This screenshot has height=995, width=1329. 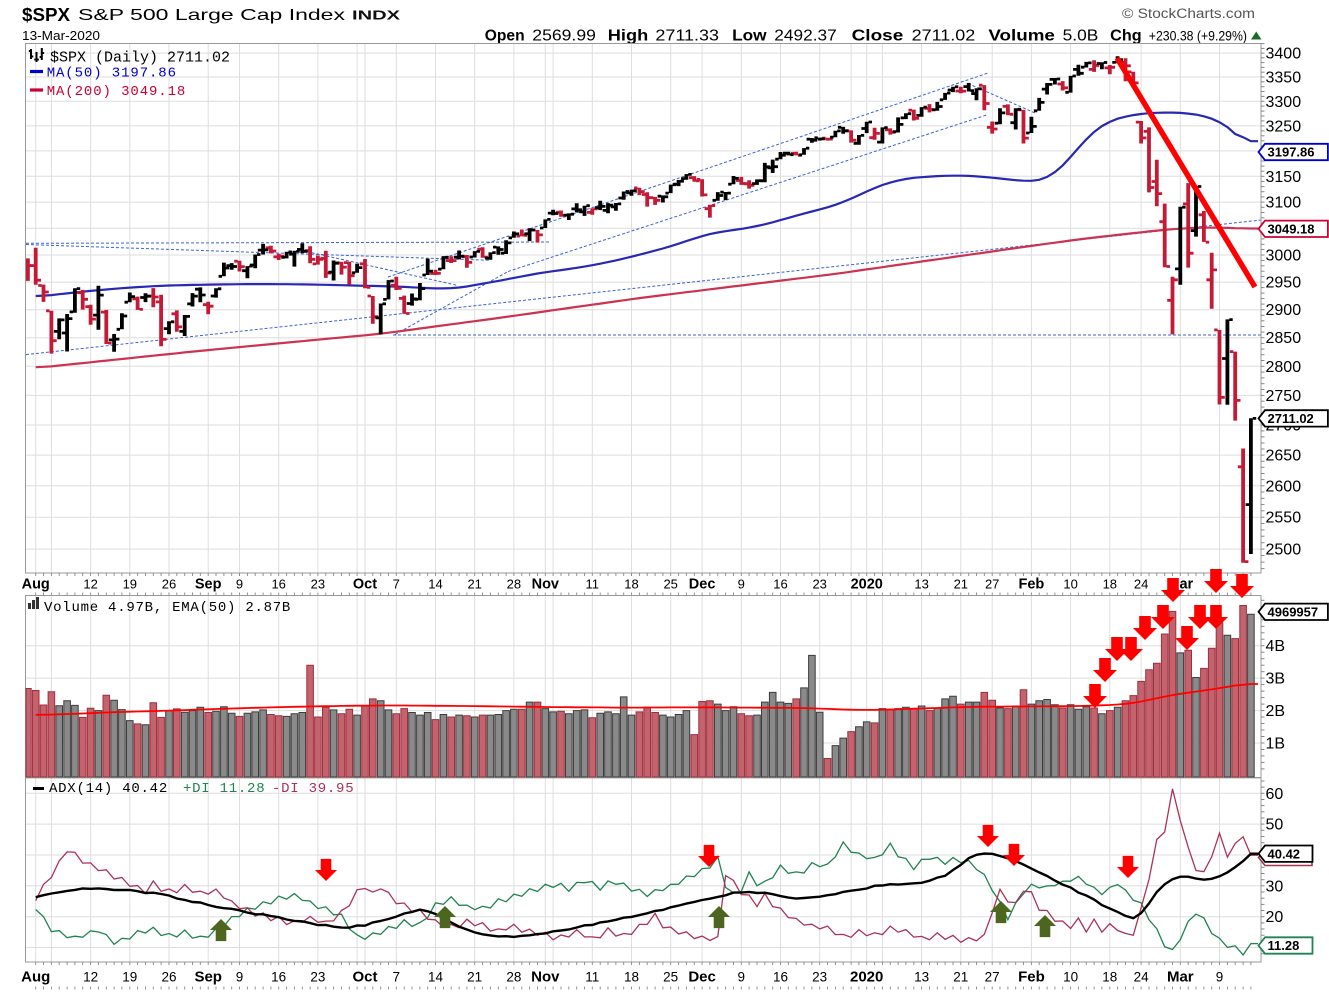 What do you see at coordinates (112, 74) in the screenshot?
I see `svg-text: MA(50) 3197.86` at bounding box center [112, 74].